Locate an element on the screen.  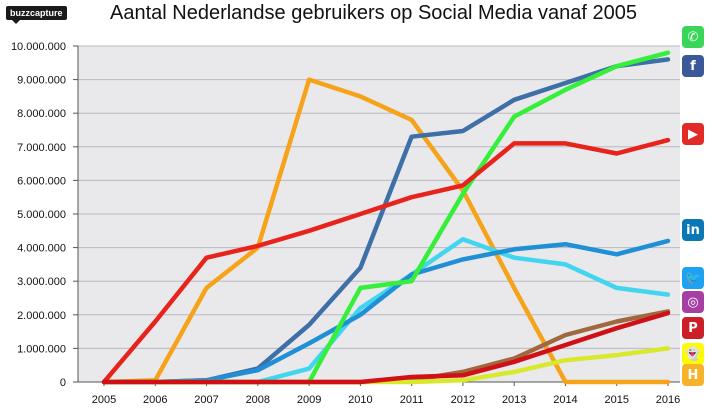
y-tick-label: 8.000.000 is located at coordinates (41, 114).